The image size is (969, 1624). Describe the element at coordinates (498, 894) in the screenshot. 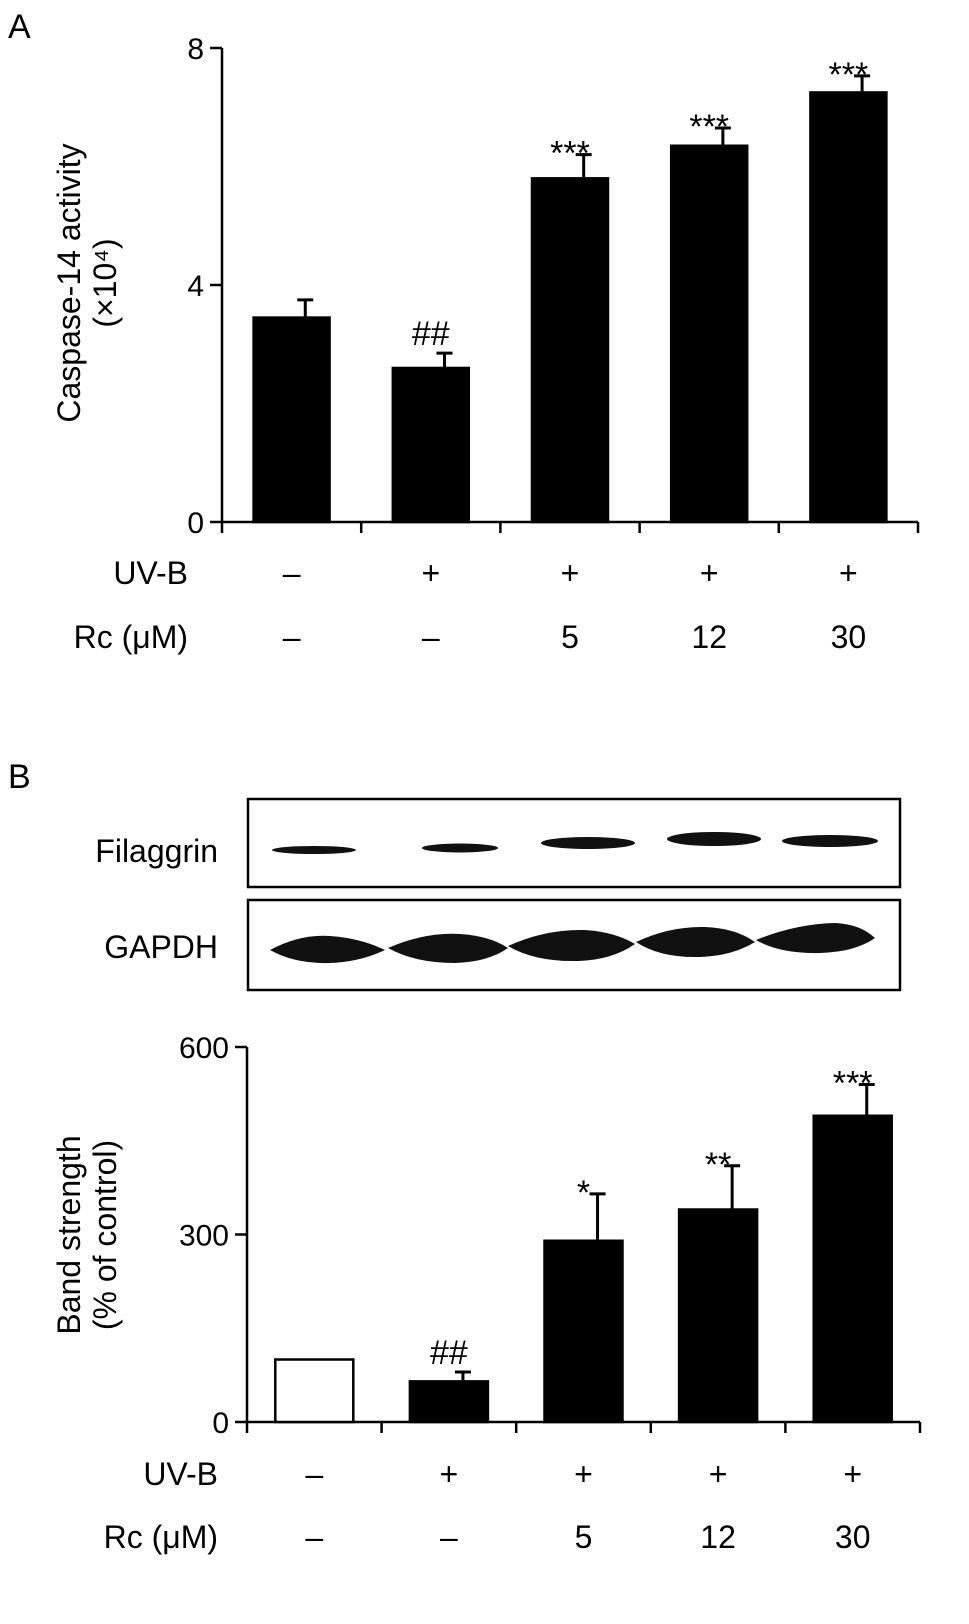

I see `western-blot: Filaggrin GAPDH` at that location.